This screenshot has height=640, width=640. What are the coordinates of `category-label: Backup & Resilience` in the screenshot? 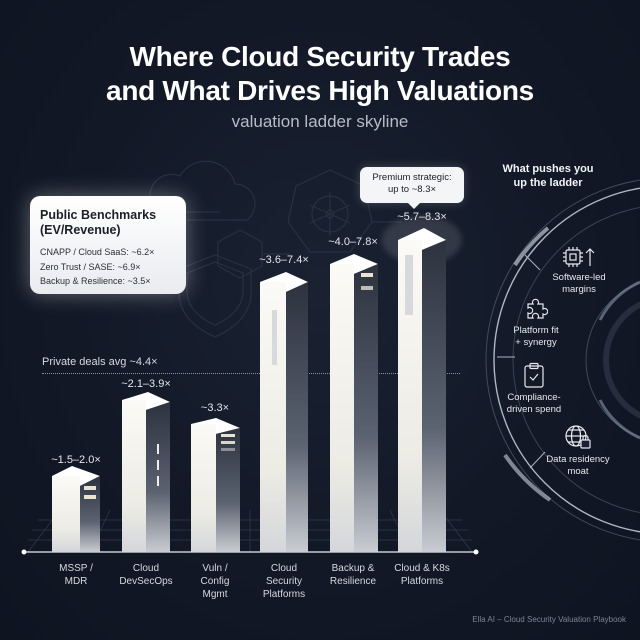 It's located at (353, 575).